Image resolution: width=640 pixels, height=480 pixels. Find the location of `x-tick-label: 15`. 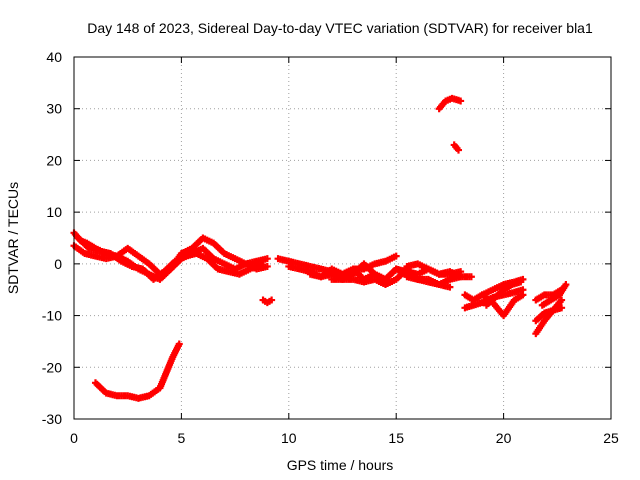

x-tick-label: 15 is located at coordinates (396, 438).